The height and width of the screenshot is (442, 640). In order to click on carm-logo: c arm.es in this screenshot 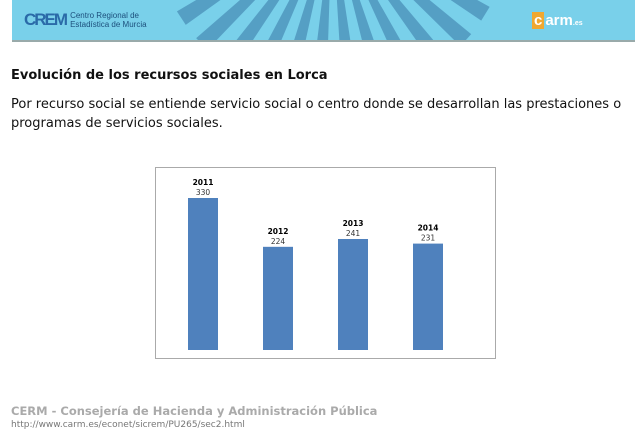, I will do `click(557, 20)`.